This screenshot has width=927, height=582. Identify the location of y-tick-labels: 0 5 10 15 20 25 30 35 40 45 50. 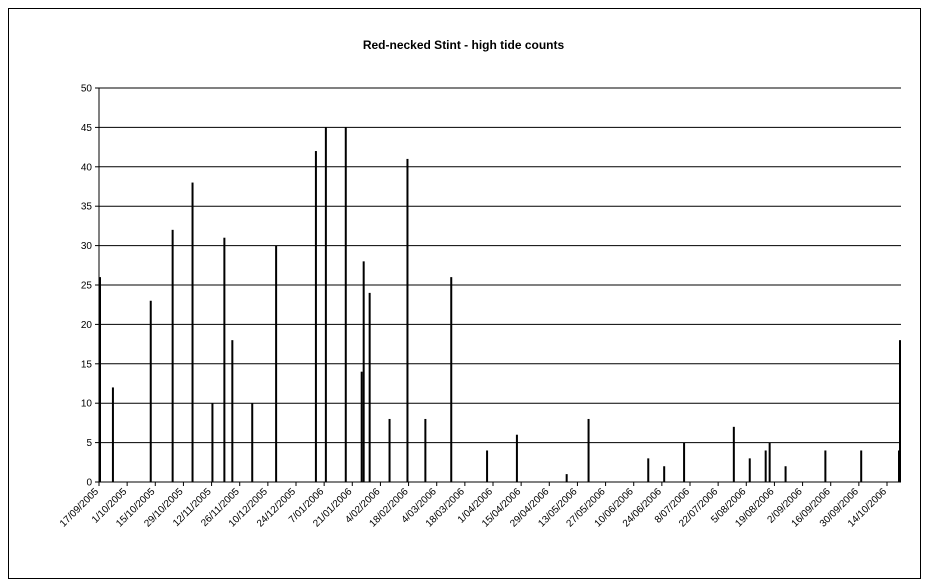
(87, 286).